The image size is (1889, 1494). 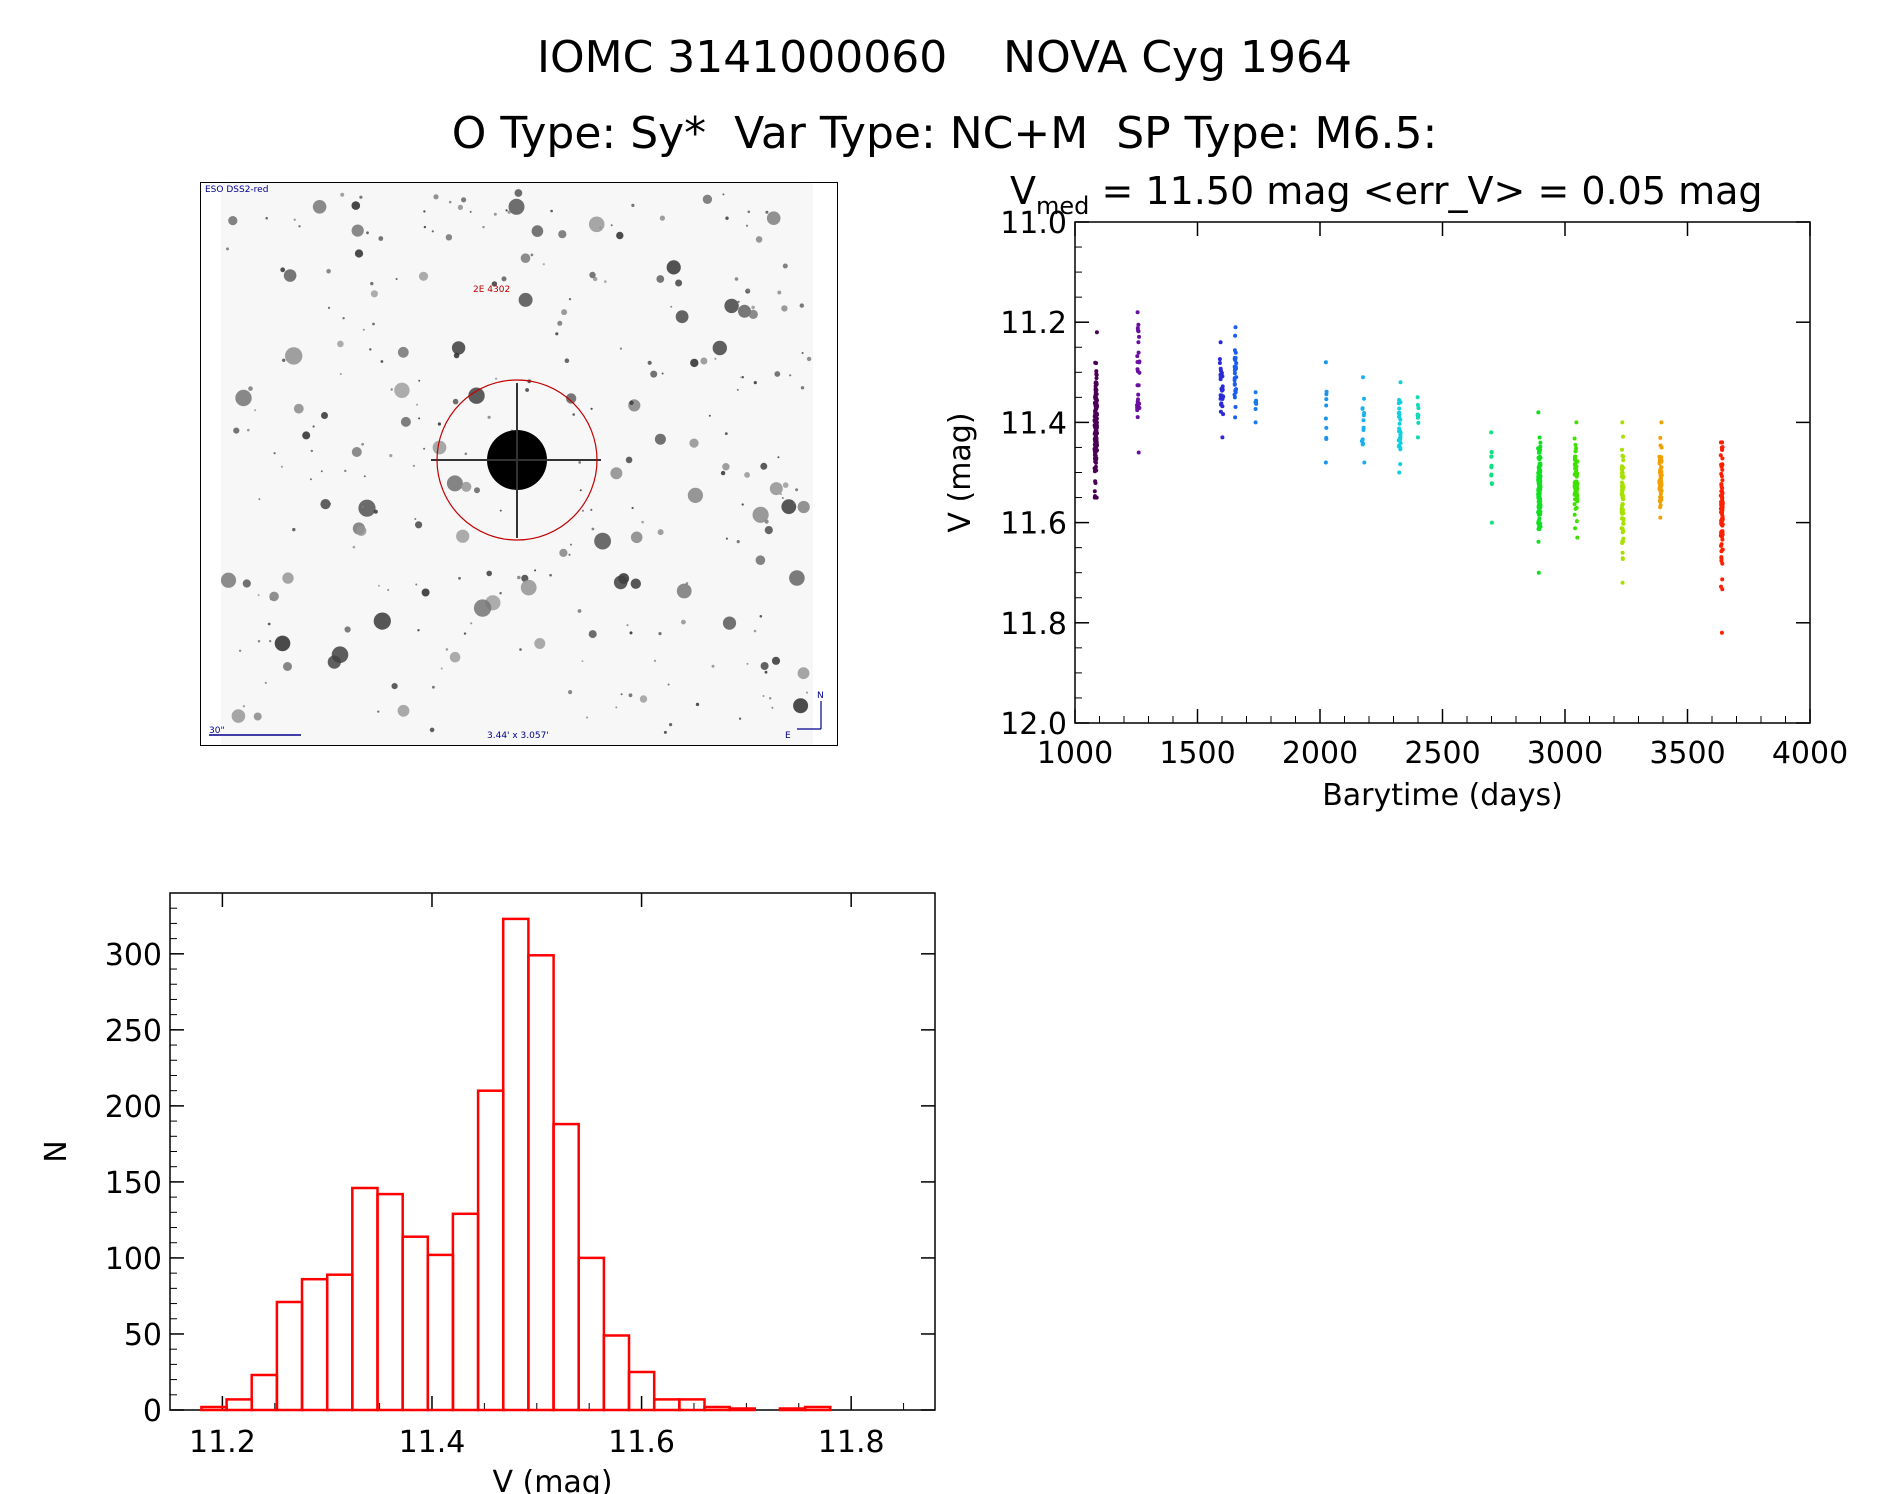 What do you see at coordinates (960, 472) in the screenshot?
I see `lc-y-axis-label: V (mag)` at bounding box center [960, 472].